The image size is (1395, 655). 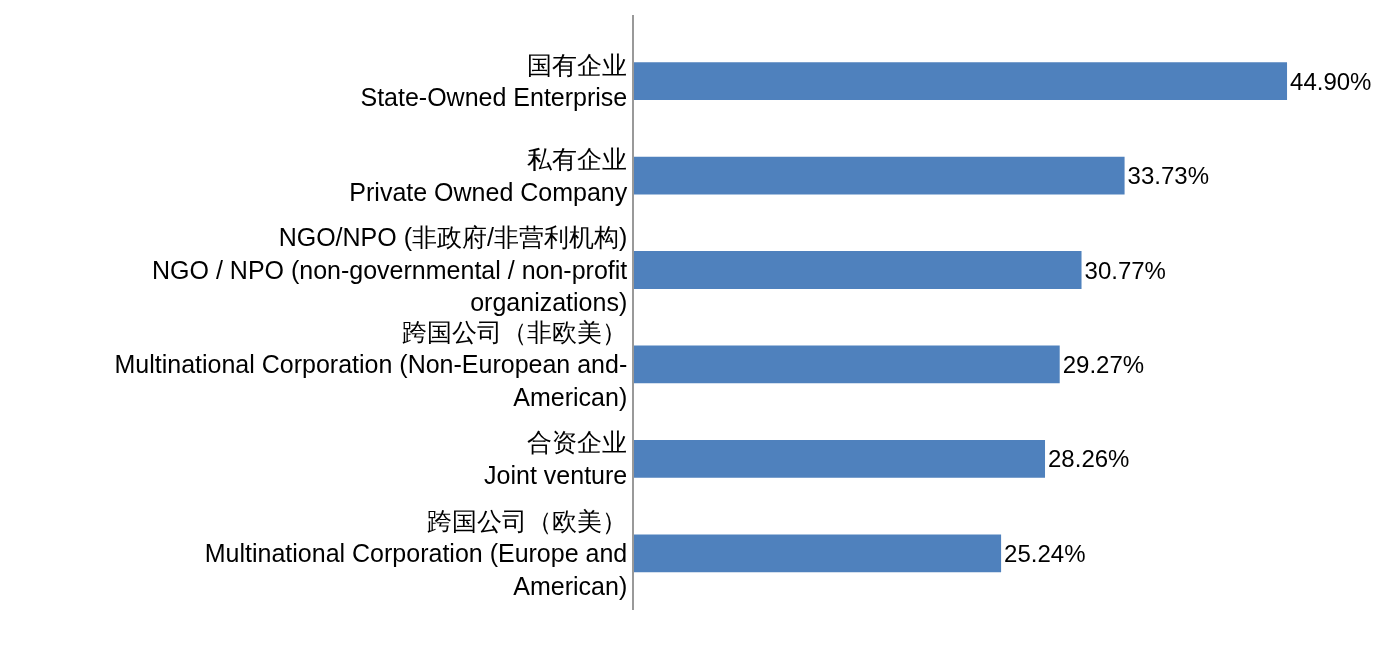 I want to click on data-label: 28.26%, so click(x=1089, y=459).